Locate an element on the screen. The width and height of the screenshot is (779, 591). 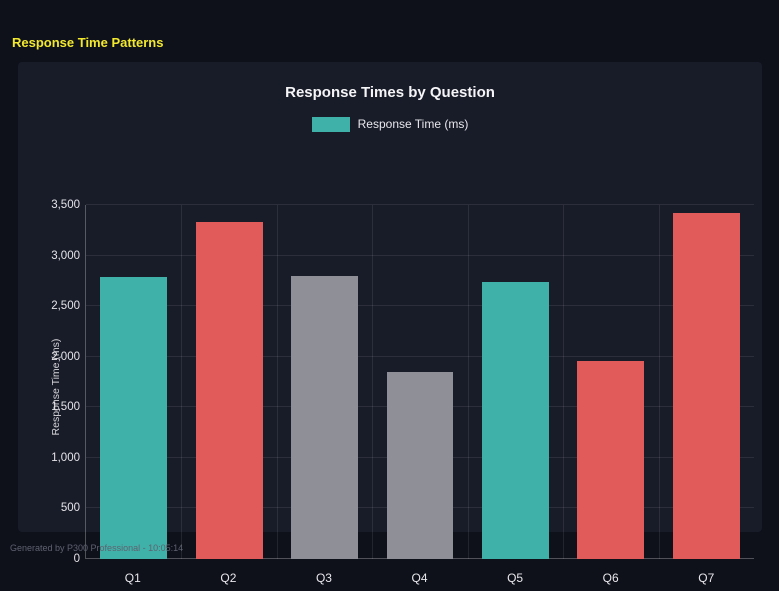
legend-swatch is located at coordinates (330, 124).